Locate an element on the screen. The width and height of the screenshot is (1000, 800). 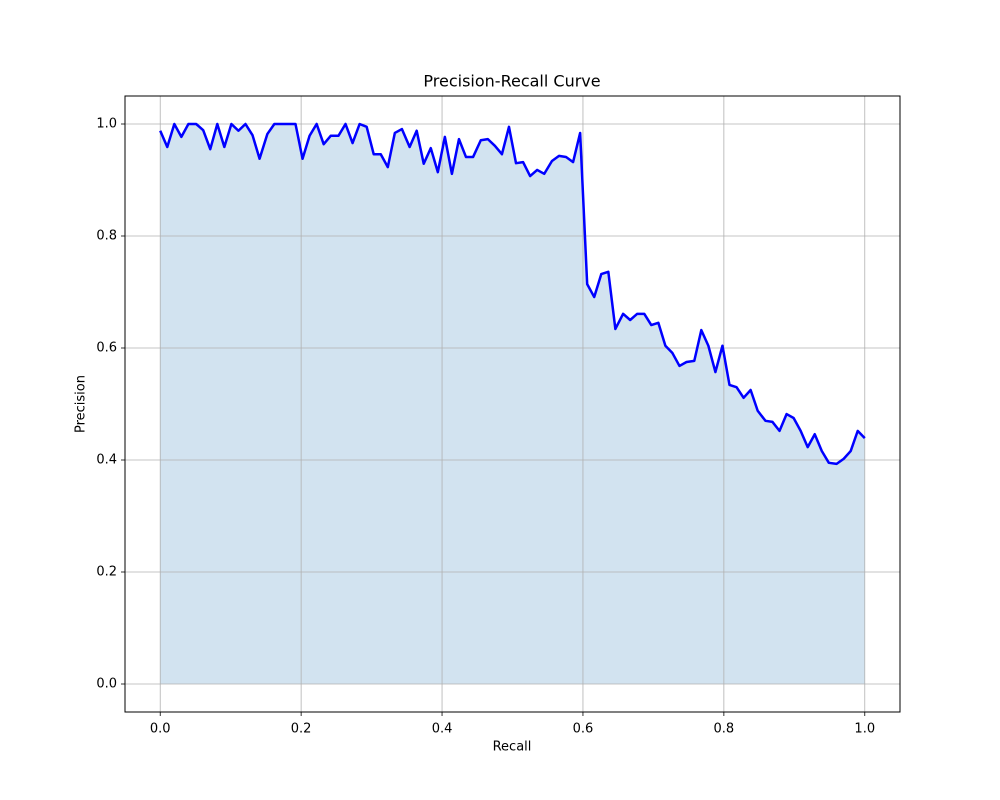
y-tick-label: 0.6 is located at coordinates (106, 348).